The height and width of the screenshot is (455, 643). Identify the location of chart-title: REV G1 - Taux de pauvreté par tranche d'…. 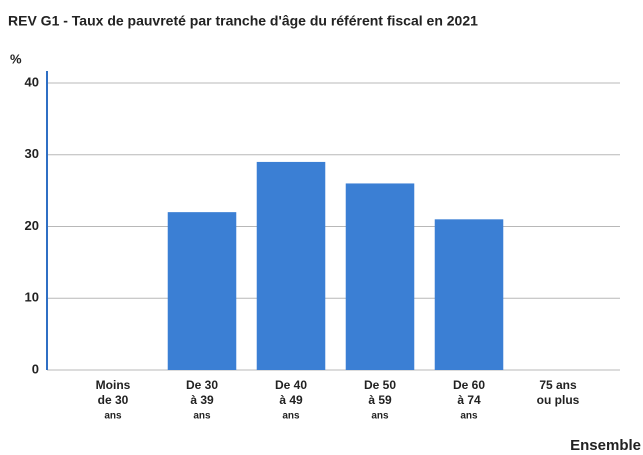
(243, 21).